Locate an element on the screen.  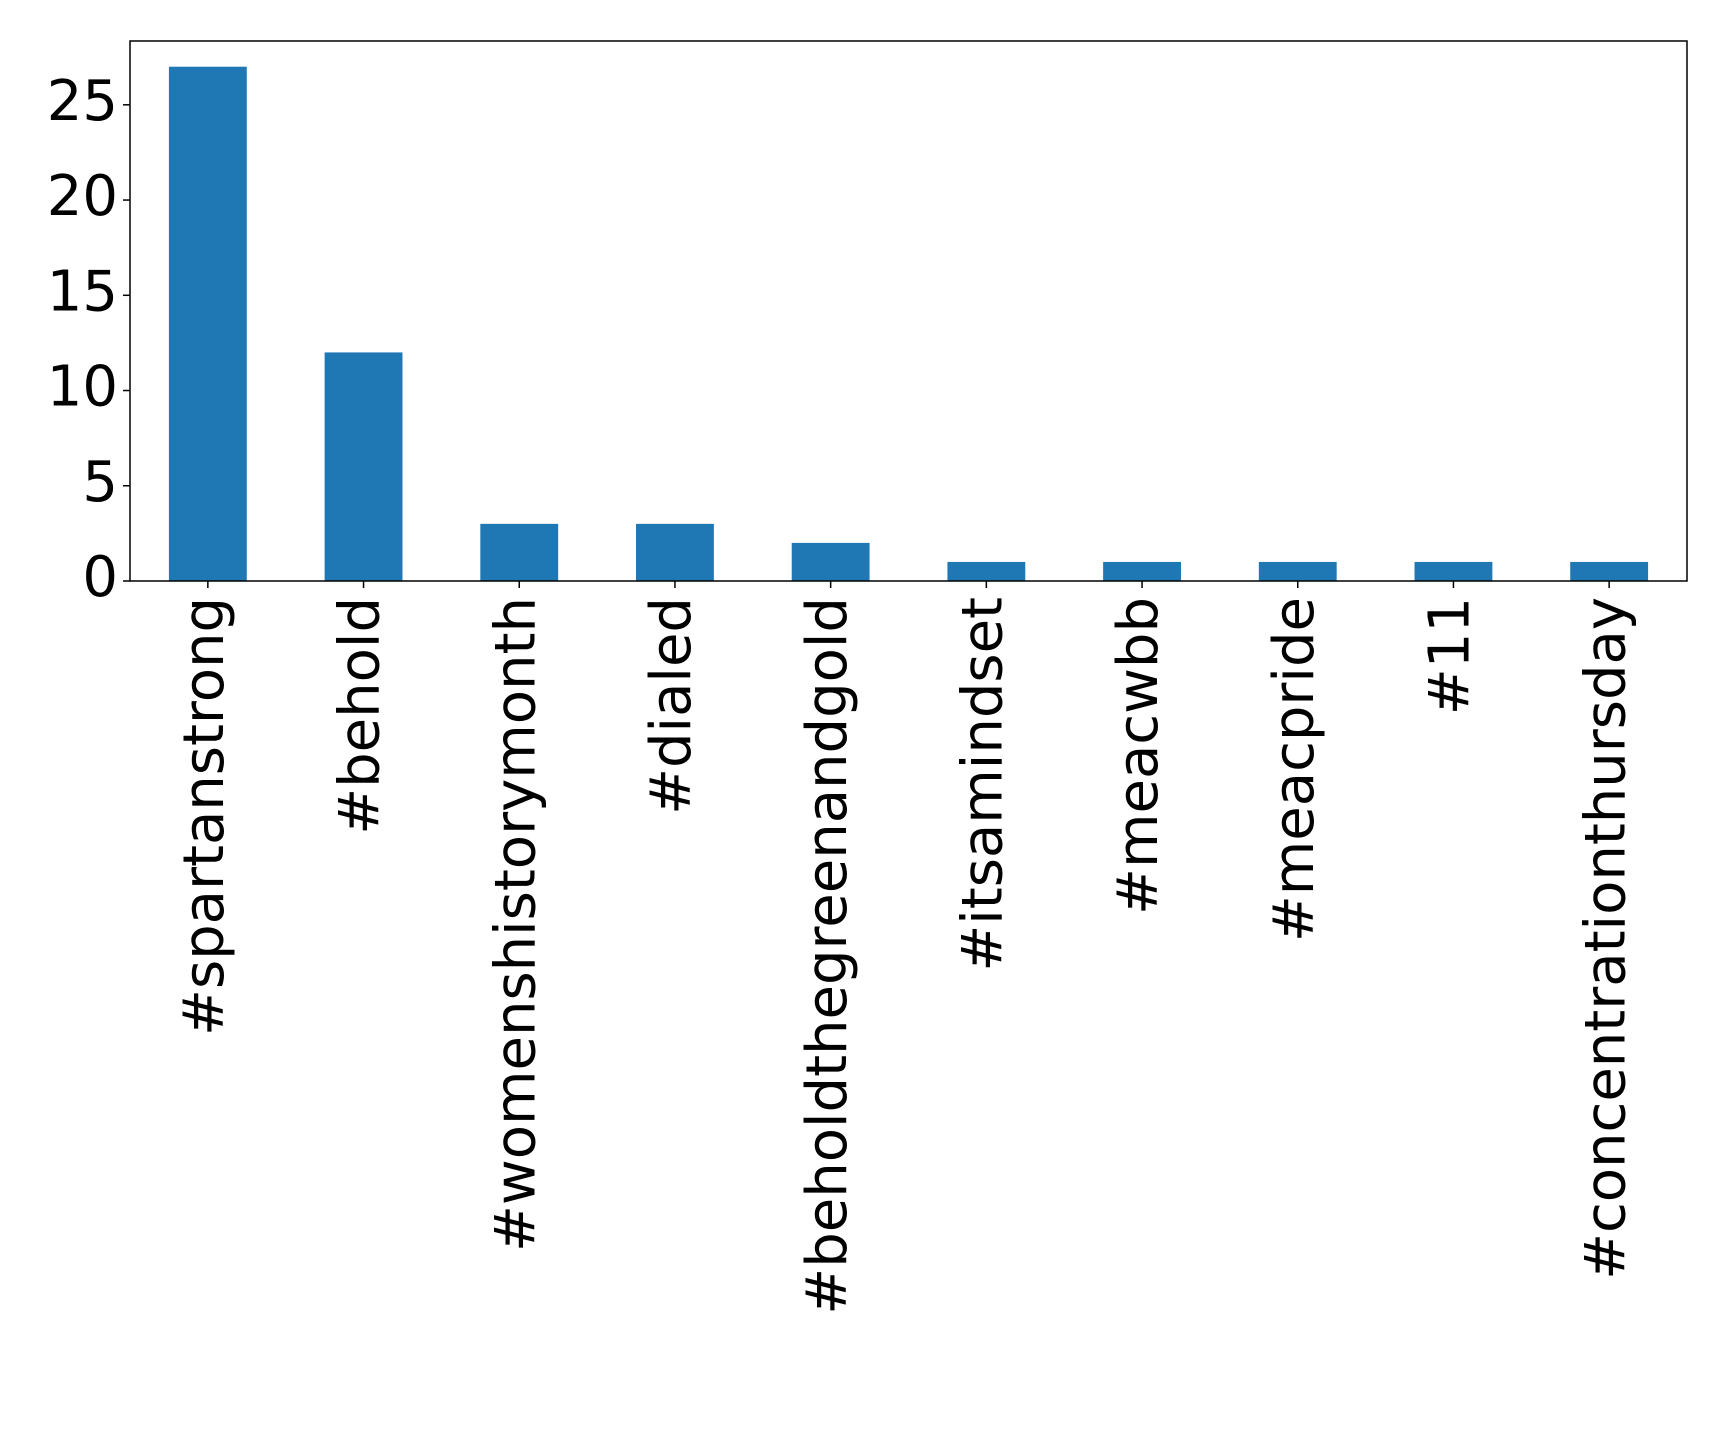
y-tick-label-3: 15 is located at coordinates (82, 291).